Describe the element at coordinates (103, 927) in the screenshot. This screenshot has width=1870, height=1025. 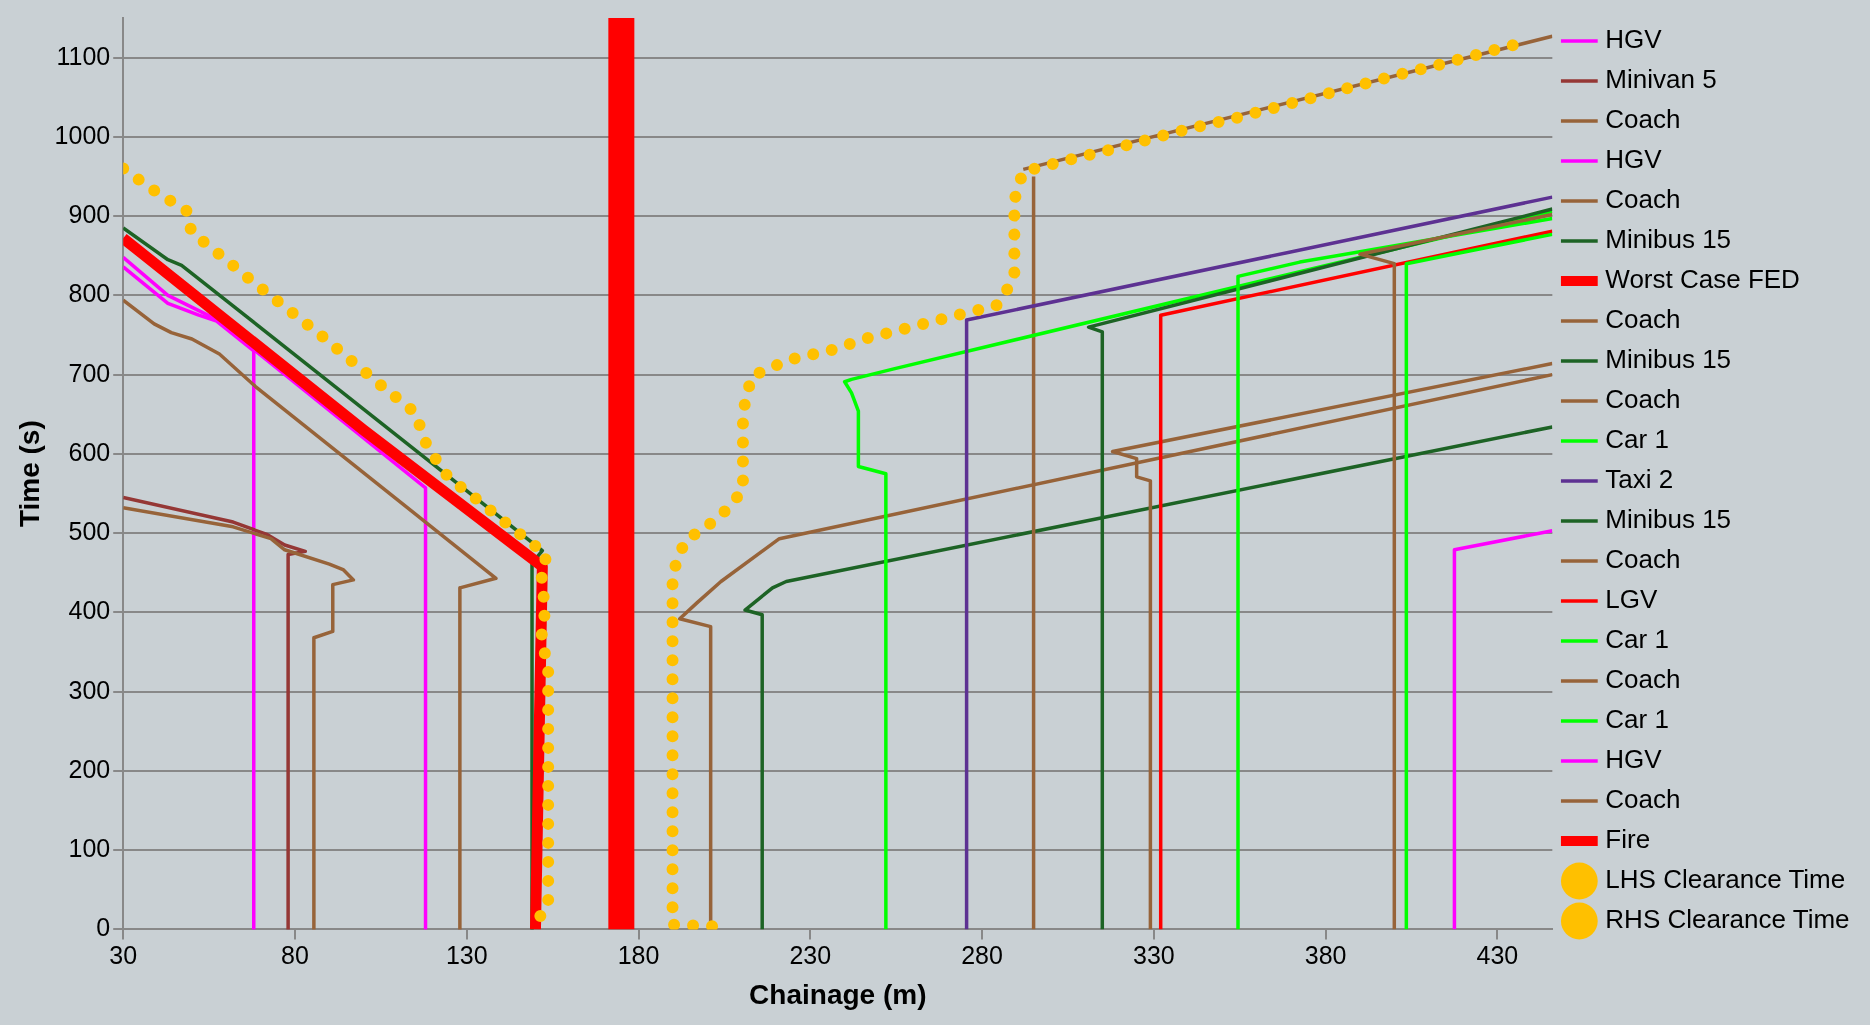
I see `y-tick-label: 0` at that location.